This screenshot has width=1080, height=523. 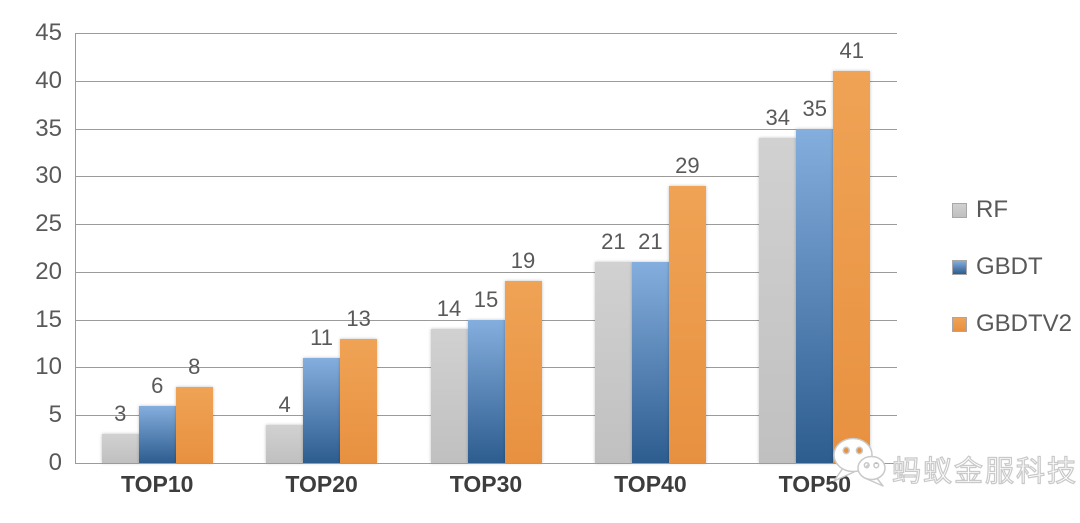 What do you see at coordinates (815, 108) in the screenshot?
I see `bar-value-label: 35` at bounding box center [815, 108].